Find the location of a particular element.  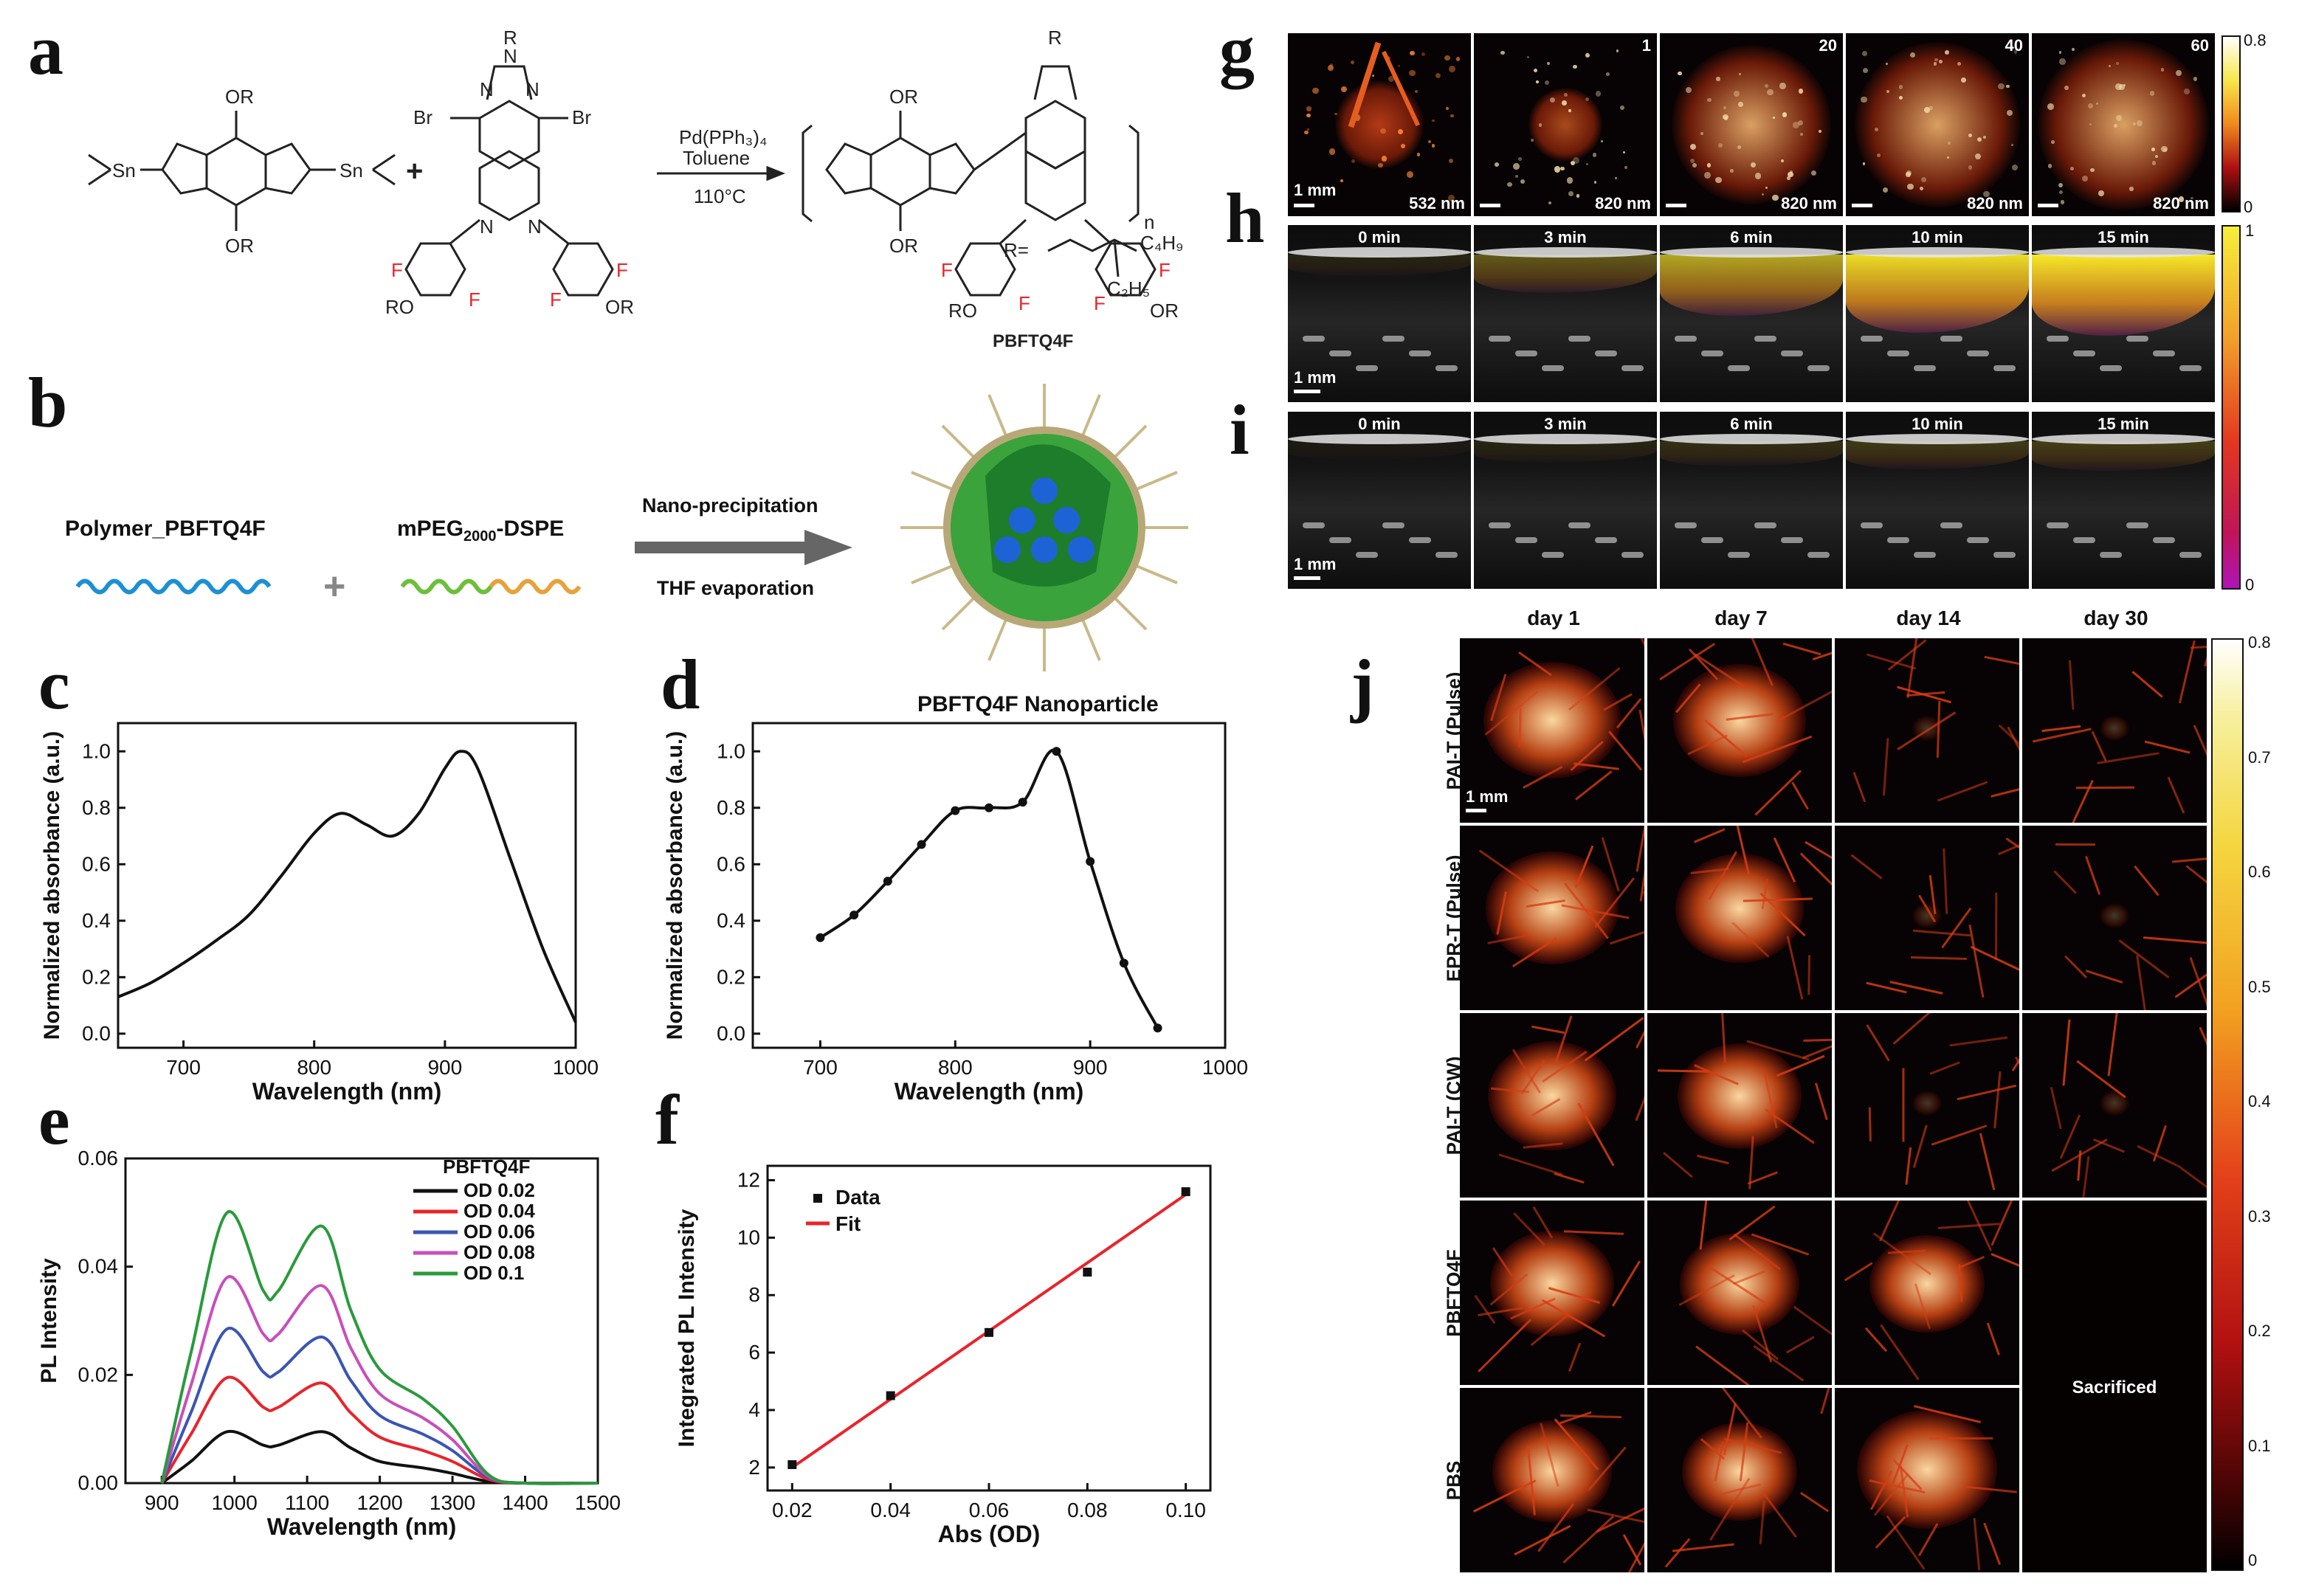

m1-sn-right: Sn is located at coordinates (351, 171).